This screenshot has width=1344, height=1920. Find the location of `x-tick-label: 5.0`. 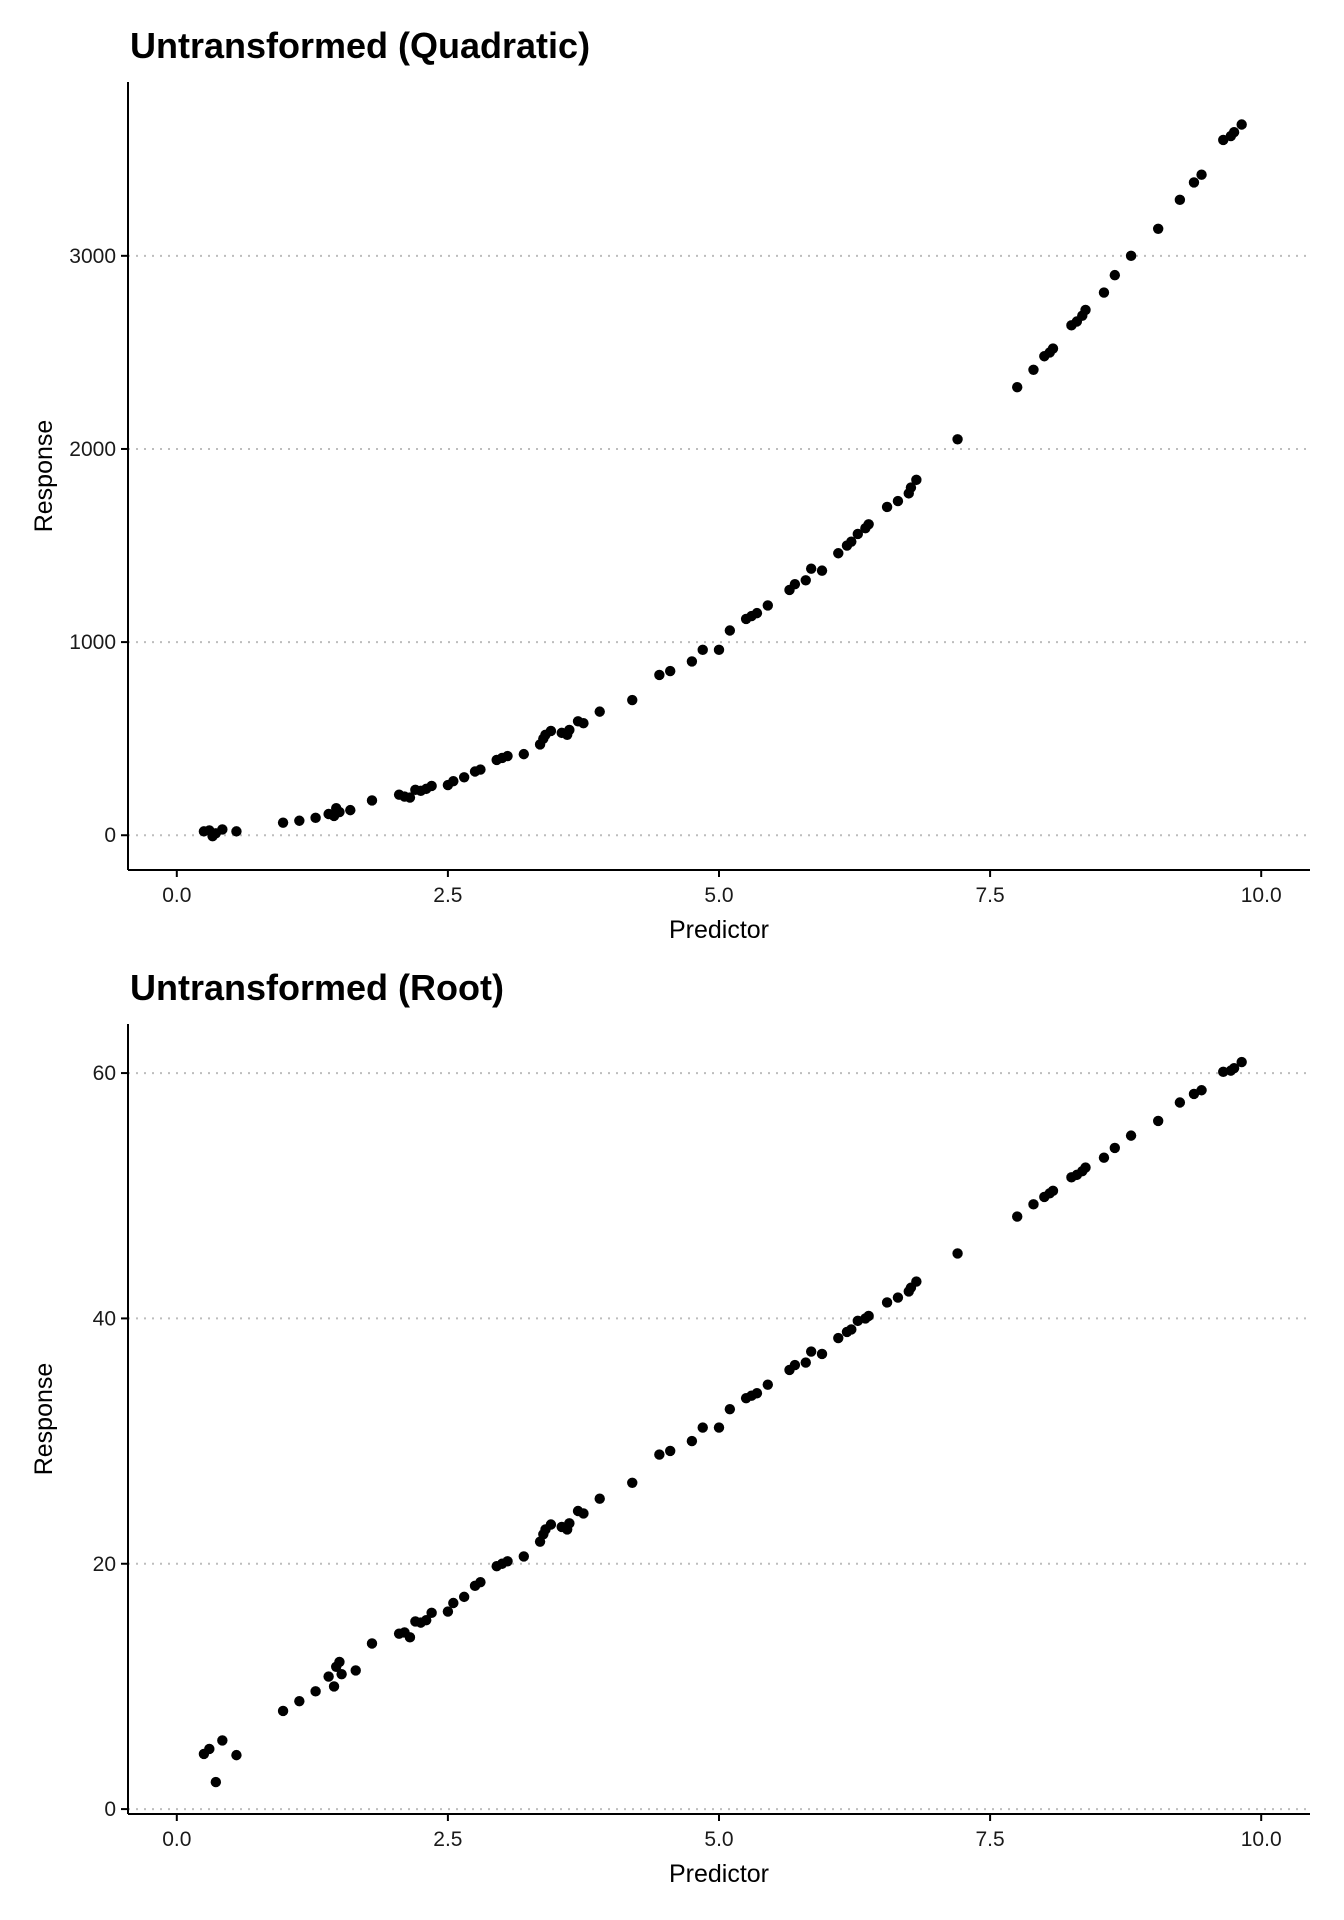

x-tick-label: 5.0 is located at coordinates (718, 1839).